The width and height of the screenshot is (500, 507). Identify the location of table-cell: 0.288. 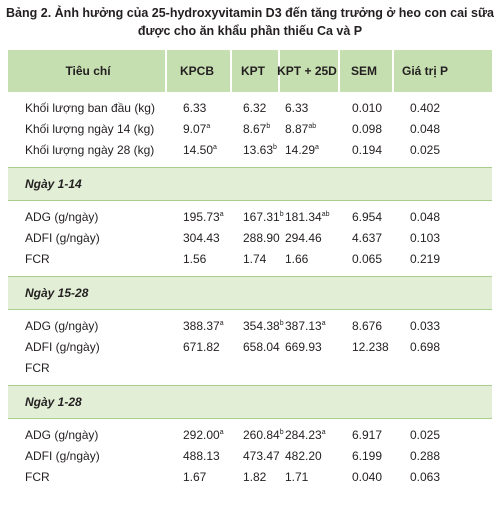
(425, 456).